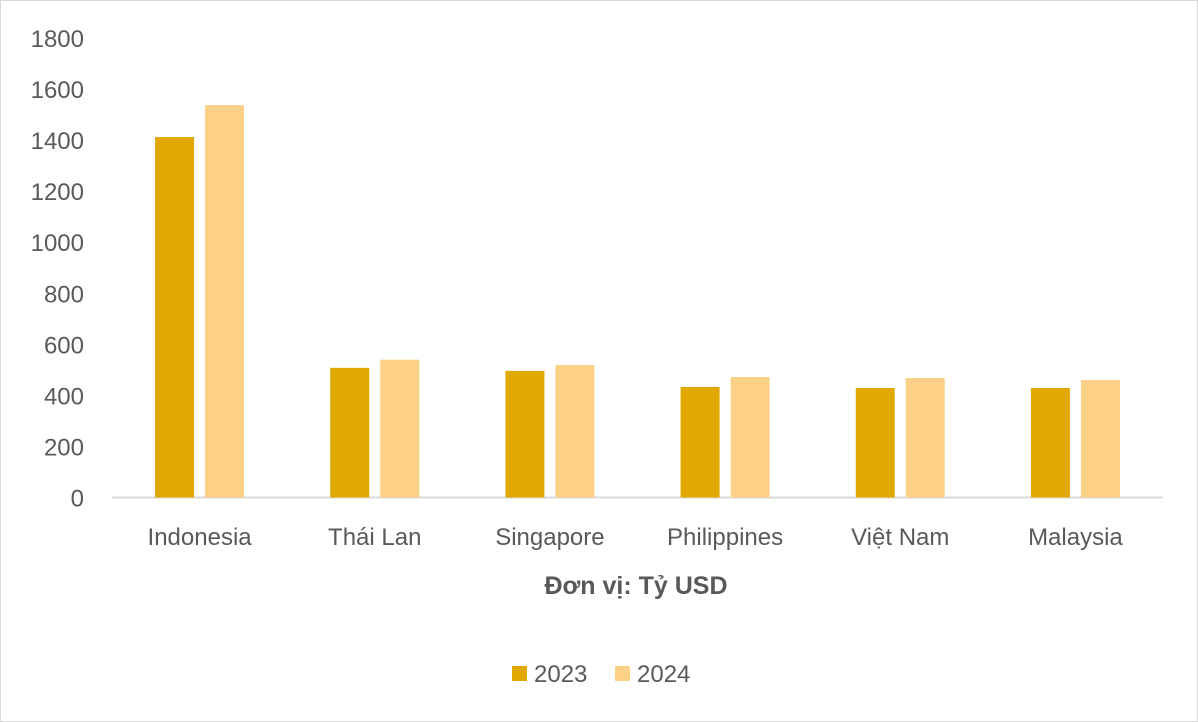 The width and height of the screenshot is (1198, 722). Describe the element at coordinates (725, 537) in the screenshot. I see `x-category-label: Philippines` at that location.